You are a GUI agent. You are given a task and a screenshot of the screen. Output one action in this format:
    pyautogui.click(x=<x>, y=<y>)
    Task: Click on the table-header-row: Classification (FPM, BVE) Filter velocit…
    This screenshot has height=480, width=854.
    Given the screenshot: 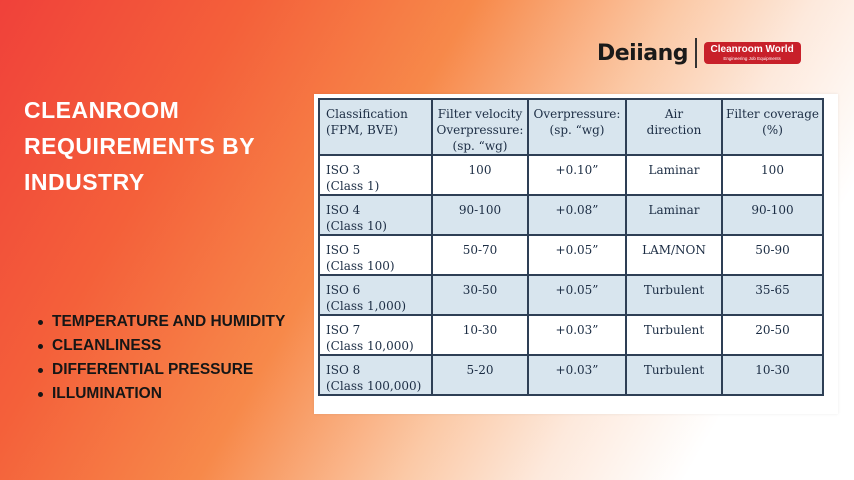 What is the action you would take?
    pyautogui.click(x=571, y=127)
    